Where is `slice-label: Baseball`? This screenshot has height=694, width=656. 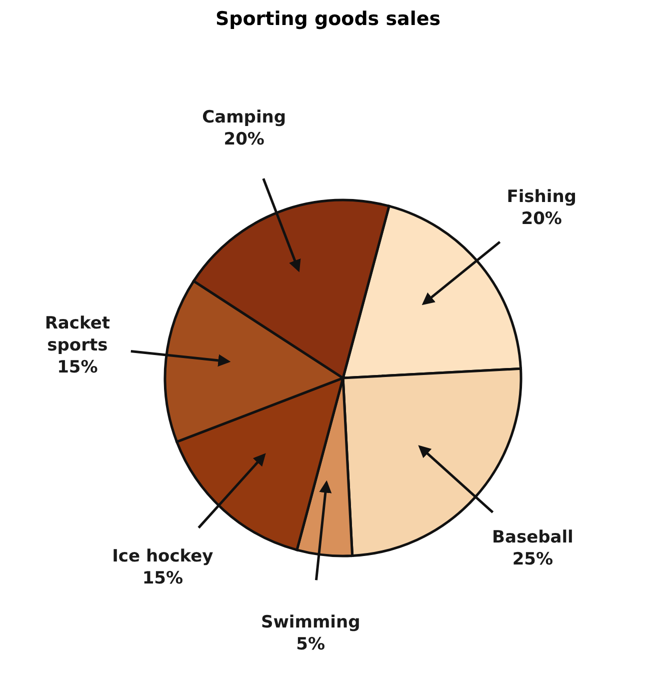
slice-label: Baseball is located at coordinates (533, 536).